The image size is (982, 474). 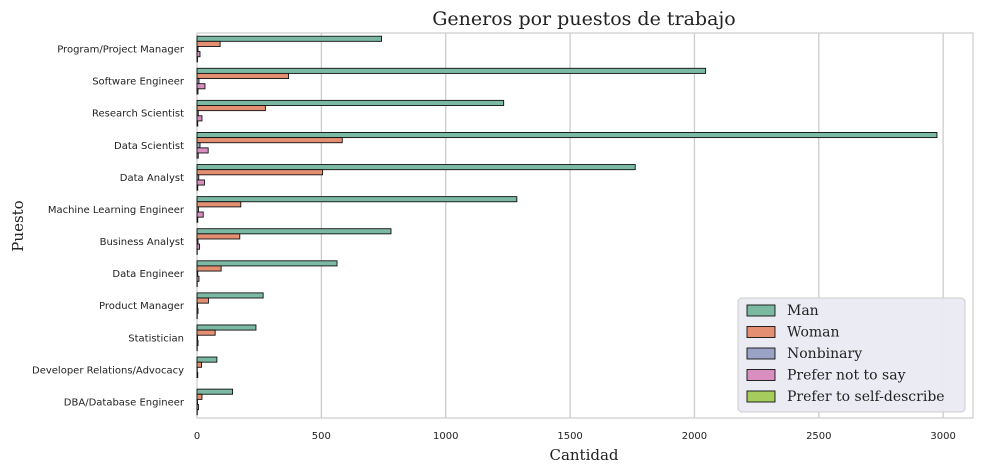 I want to click on y-tick-label: Research Scientist, so click(x=138, y=114).